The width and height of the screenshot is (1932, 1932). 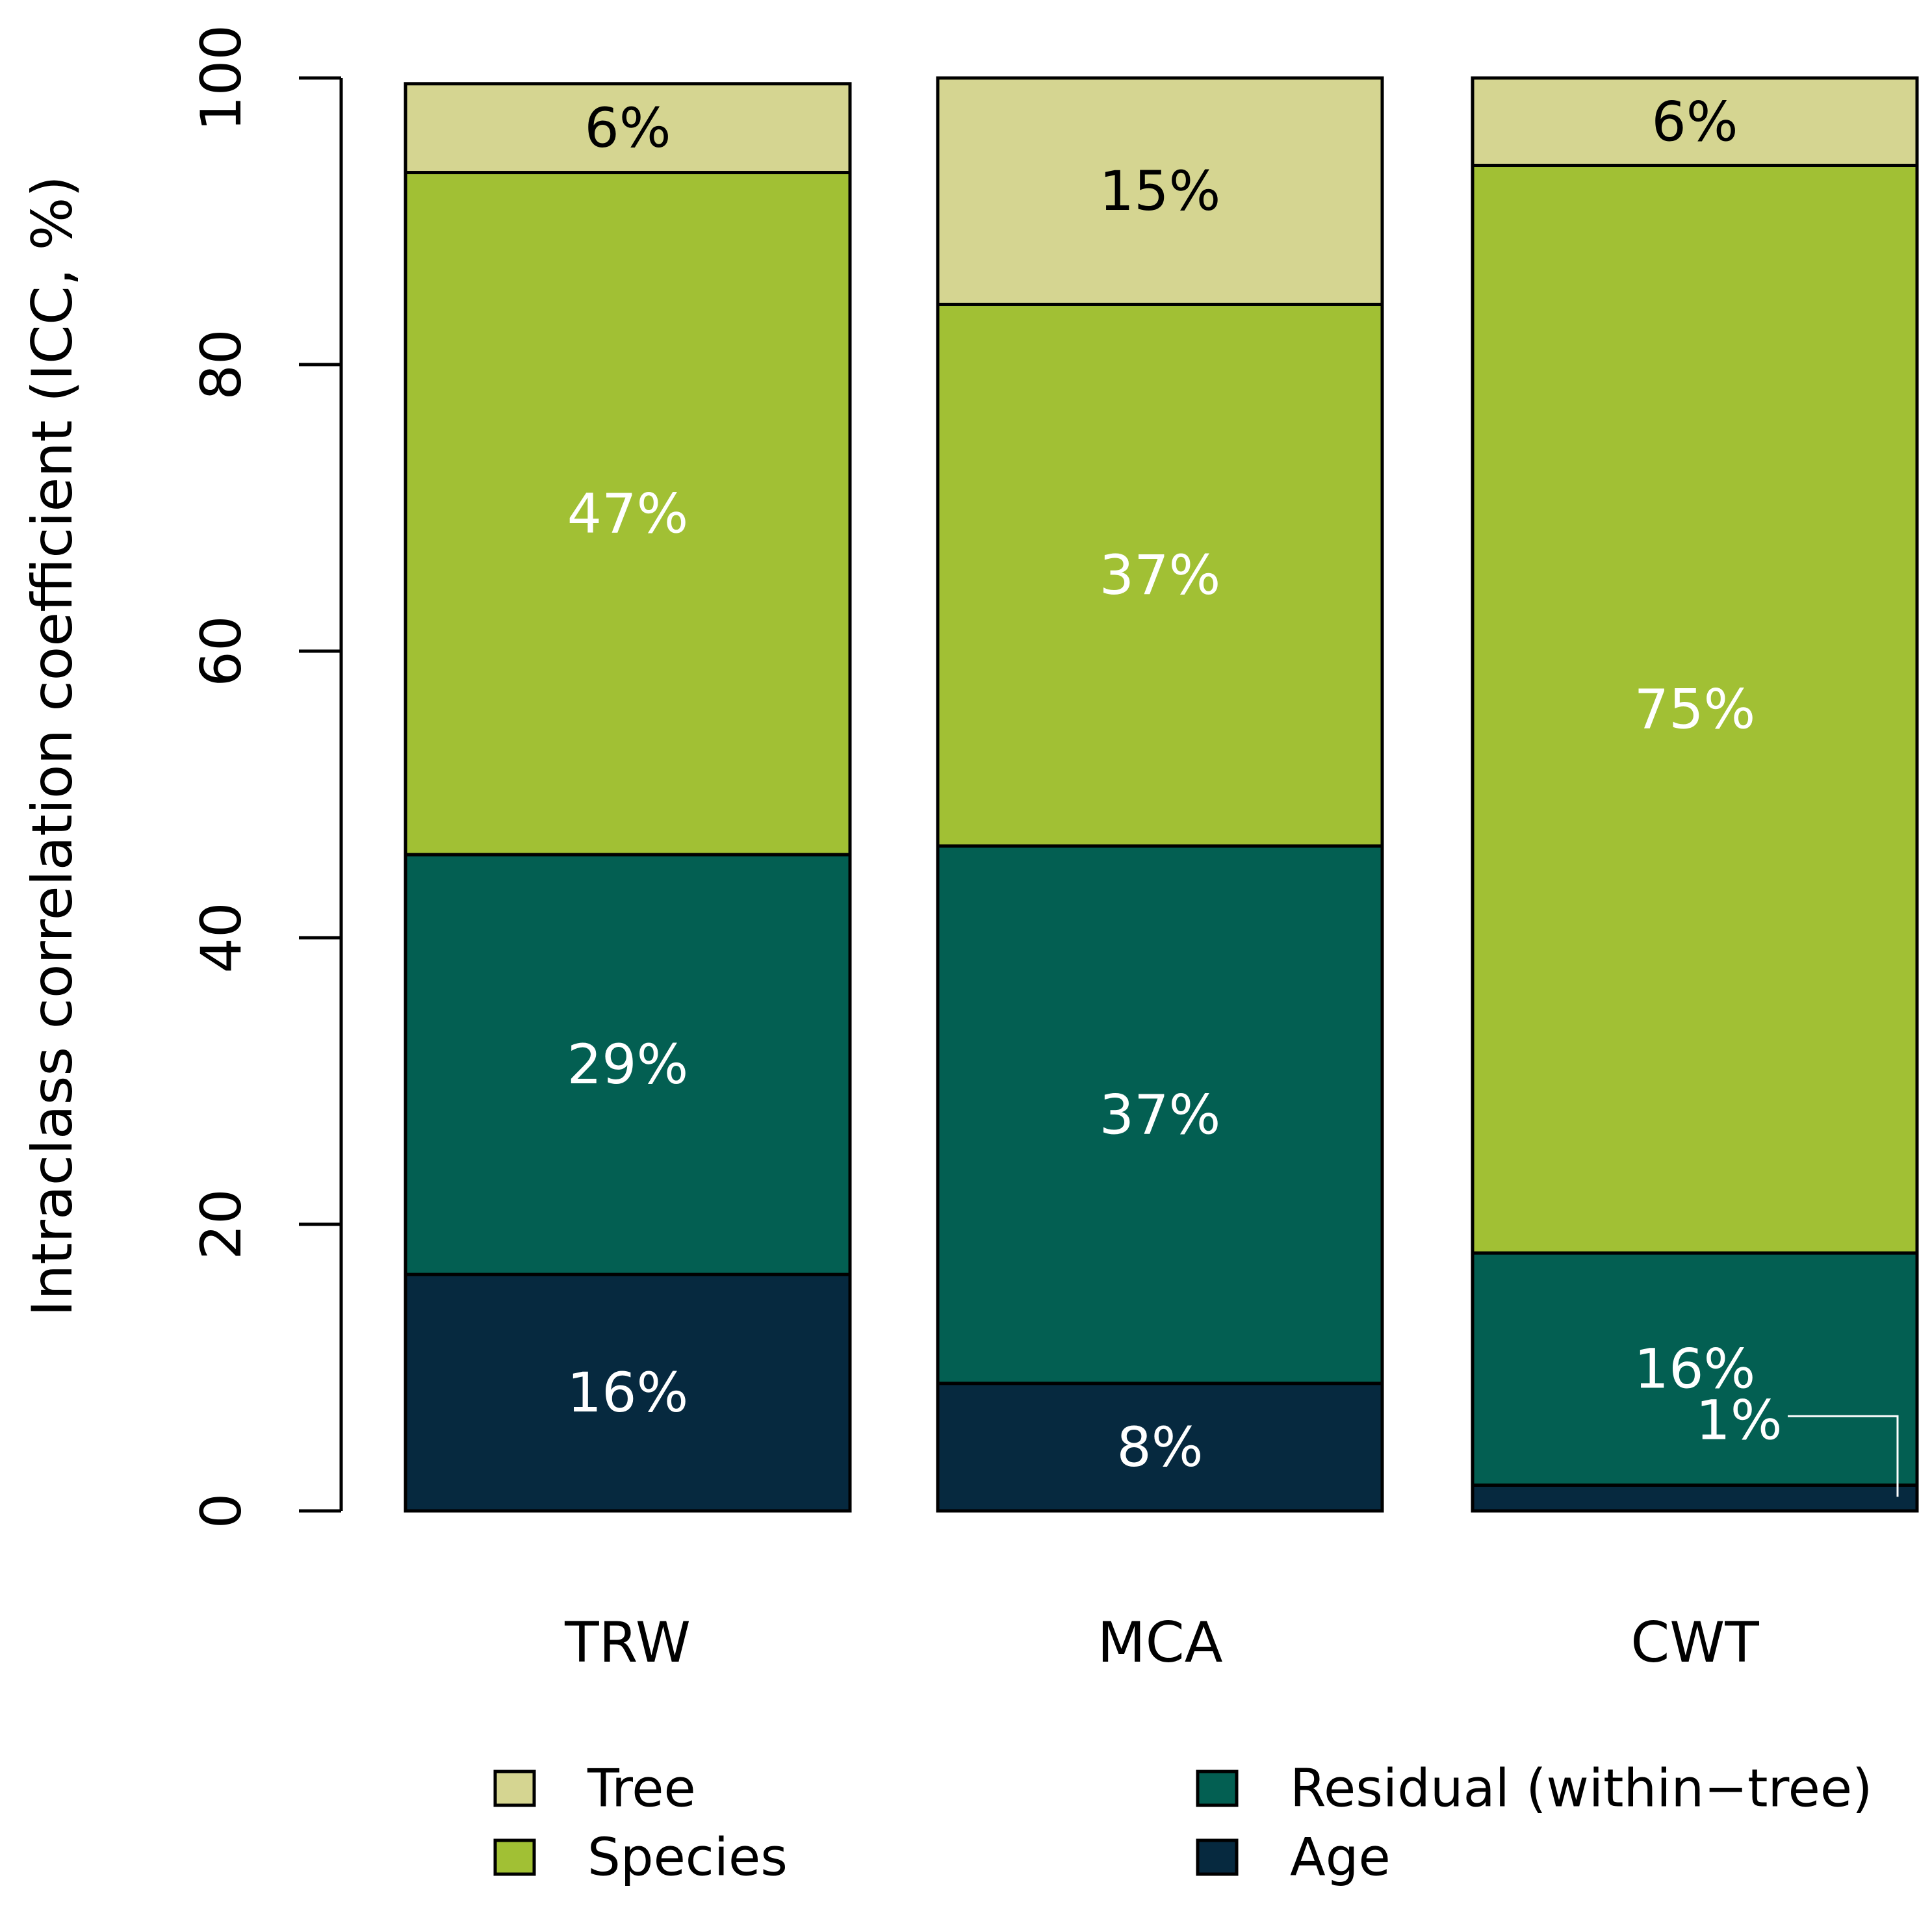 I want to click on legend-label-tree: Tree, so click(x=642, y=1789).